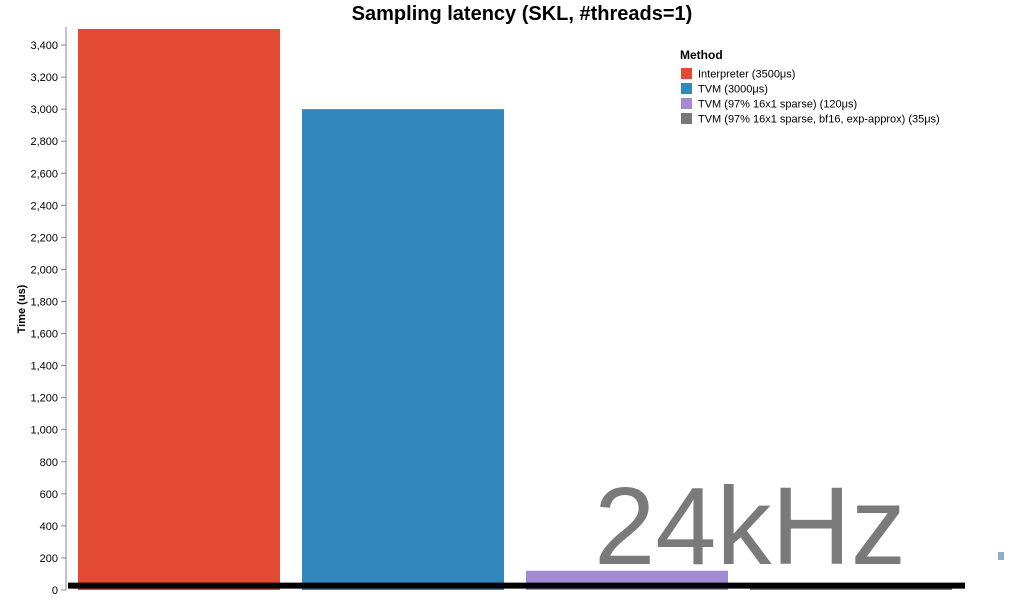  What do you see at coordinates (522, 14) in the screenshot?
I see `chart-title: Sampling latency (SKL, #threads=1)` at bounding box center [522, 14].